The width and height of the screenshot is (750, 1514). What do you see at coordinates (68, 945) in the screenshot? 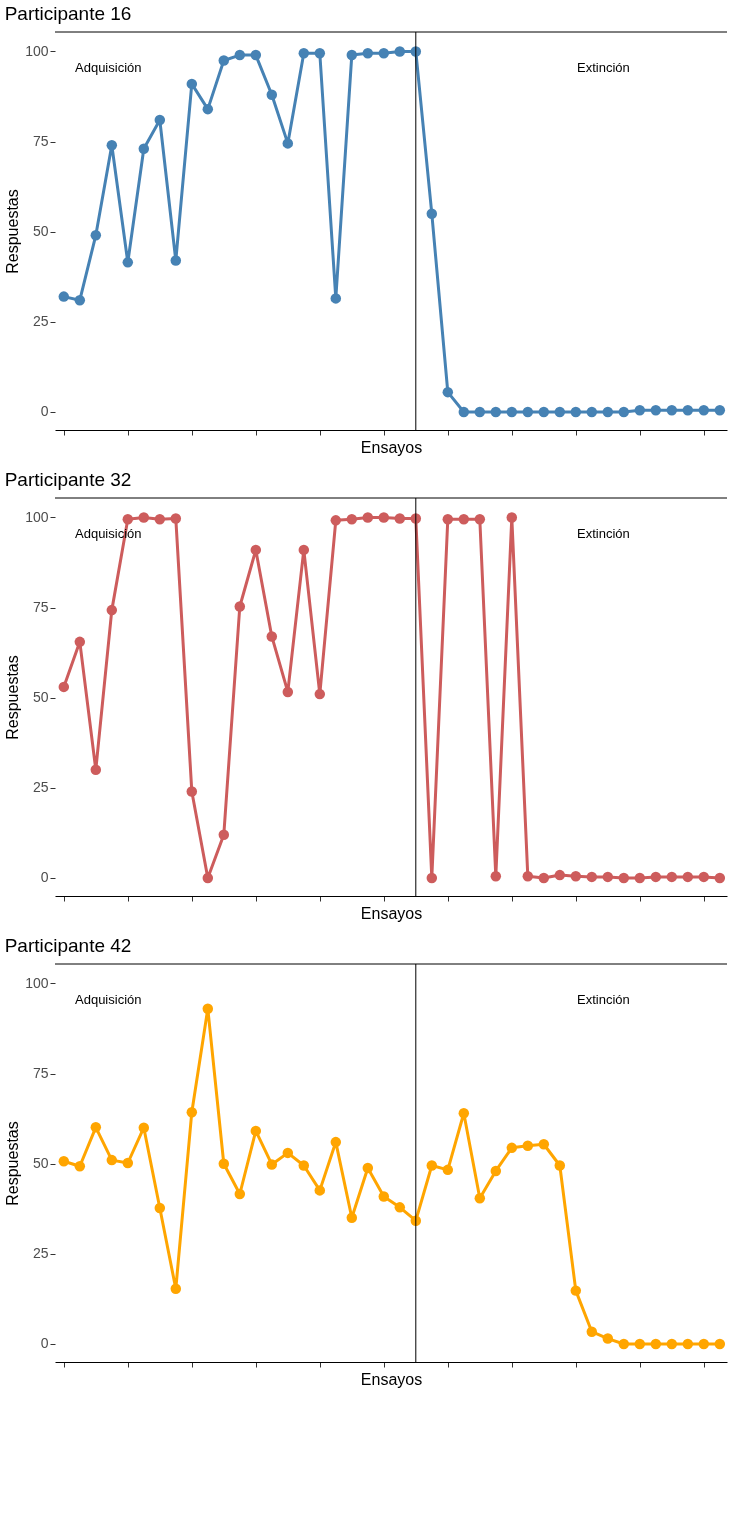
I see `chart-title: Participante 42` at bounding box center [68, 945].